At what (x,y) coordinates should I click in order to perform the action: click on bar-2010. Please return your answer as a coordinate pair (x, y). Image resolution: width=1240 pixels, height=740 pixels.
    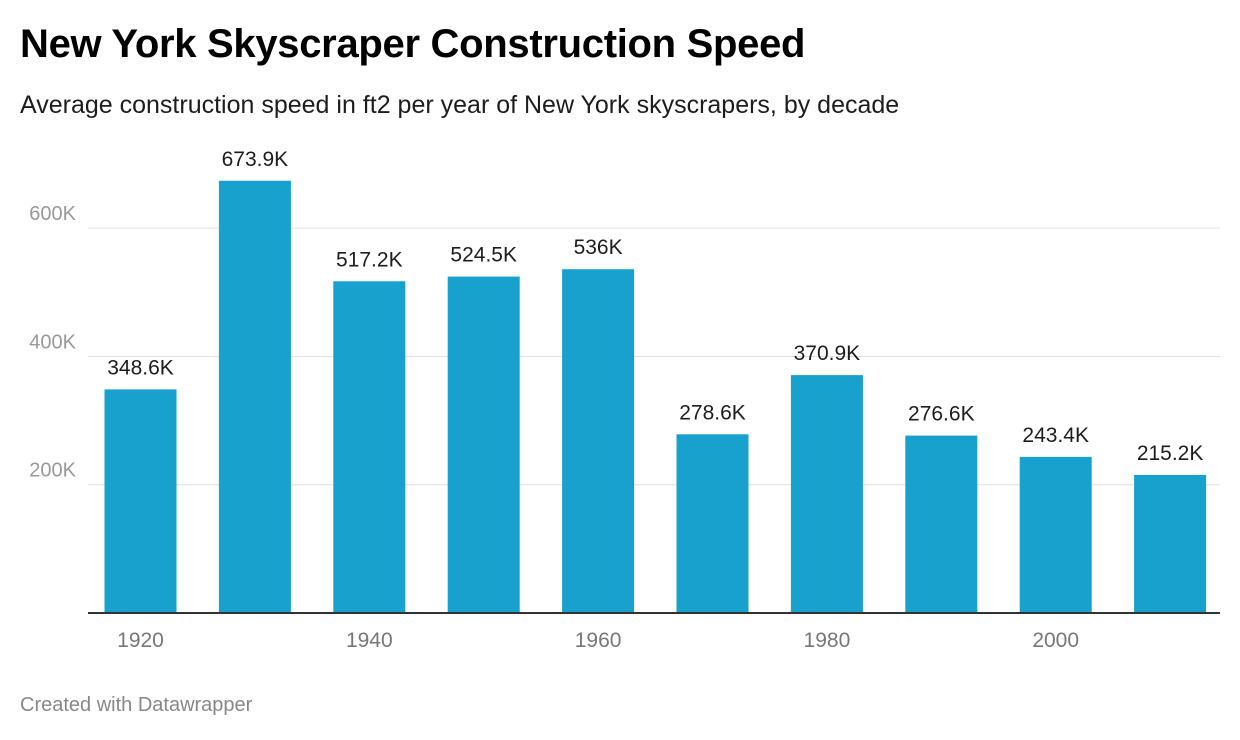
    Looking at the image, I should click on (1170, 543).